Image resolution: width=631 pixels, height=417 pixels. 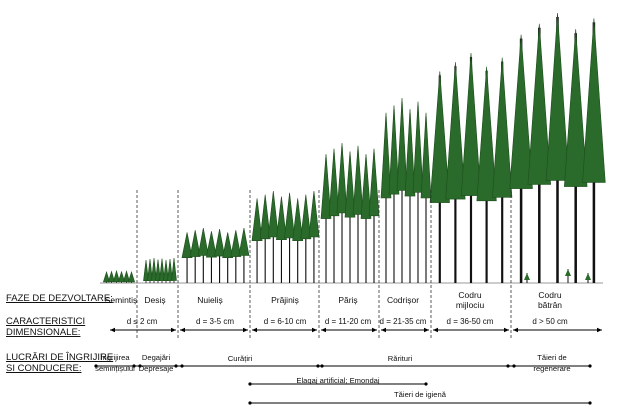 I want to click on phase-codru-mijlociu-line1: Codru, so click(x=470, y=295).